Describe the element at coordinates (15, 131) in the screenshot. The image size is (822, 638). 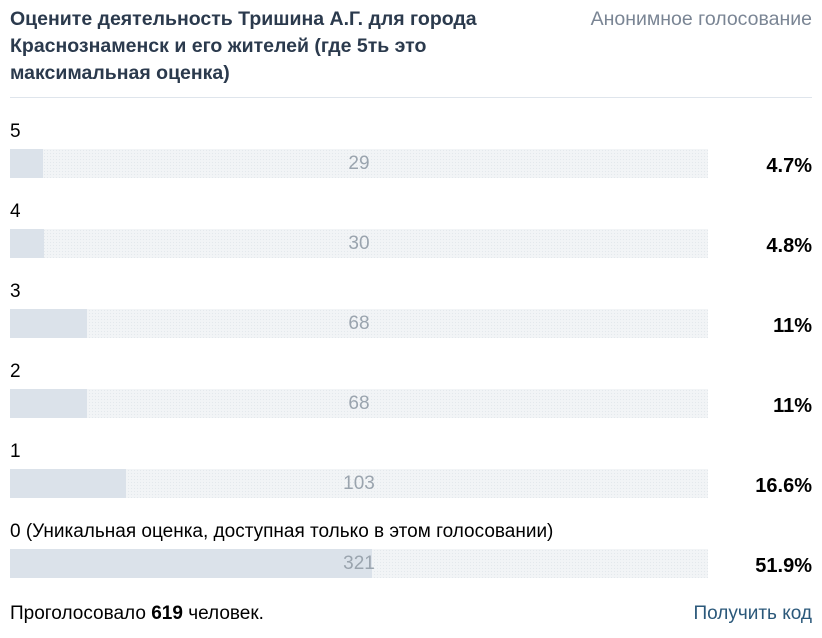
I see `option-label: 5` at that location.